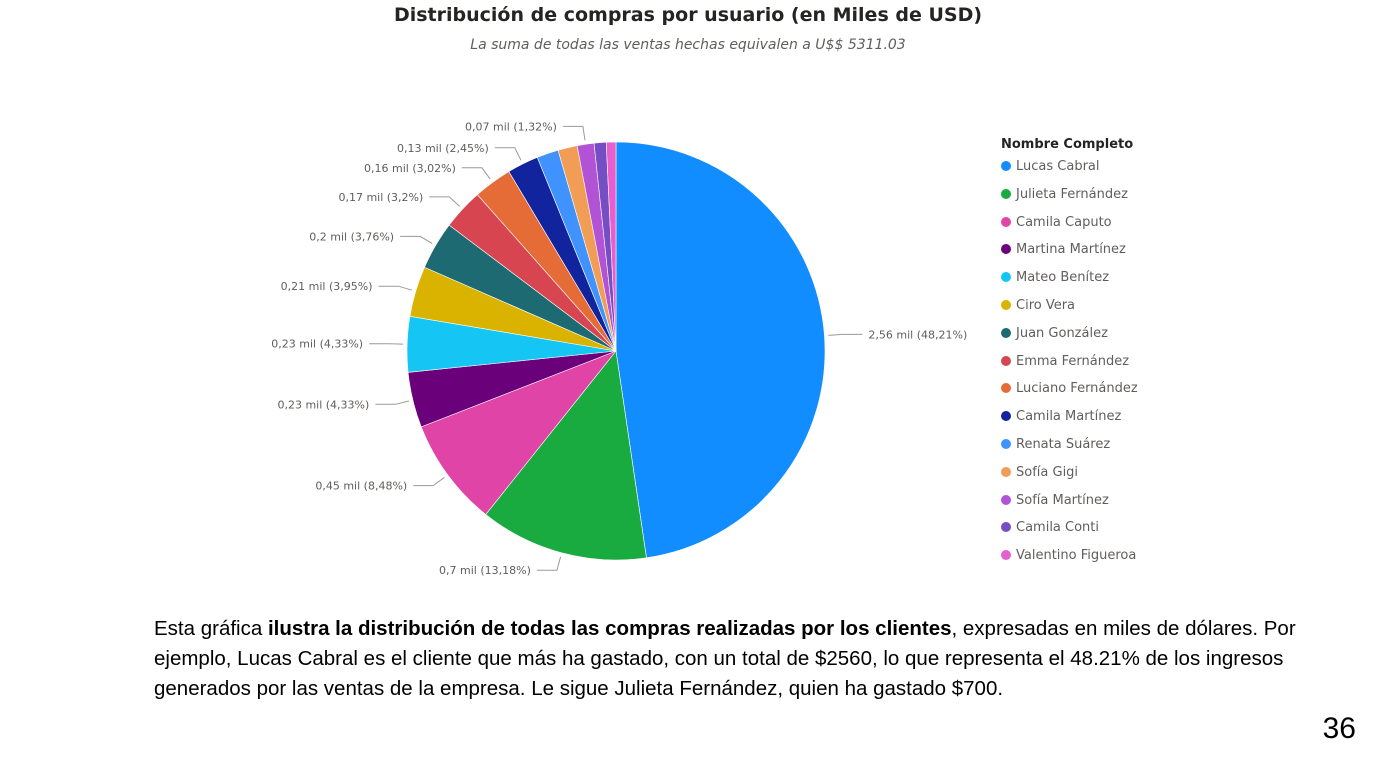 The image size is (1376, 770). I want to click on description-intro: Esta gráfica, so click(211, 628).